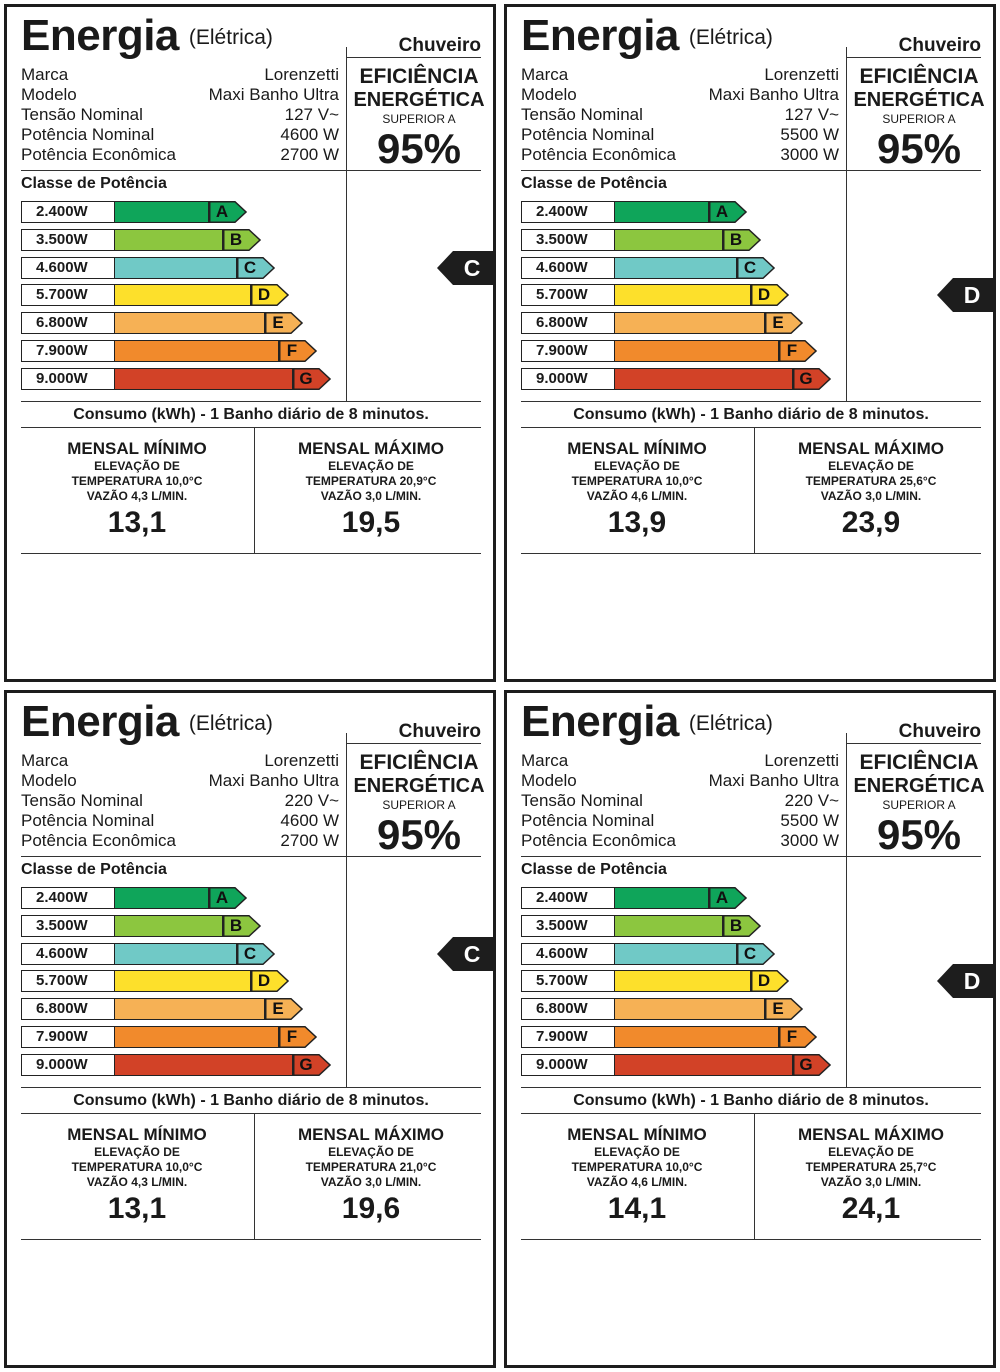  I want to click on product-type: Chuveiro, so click(439, 45).